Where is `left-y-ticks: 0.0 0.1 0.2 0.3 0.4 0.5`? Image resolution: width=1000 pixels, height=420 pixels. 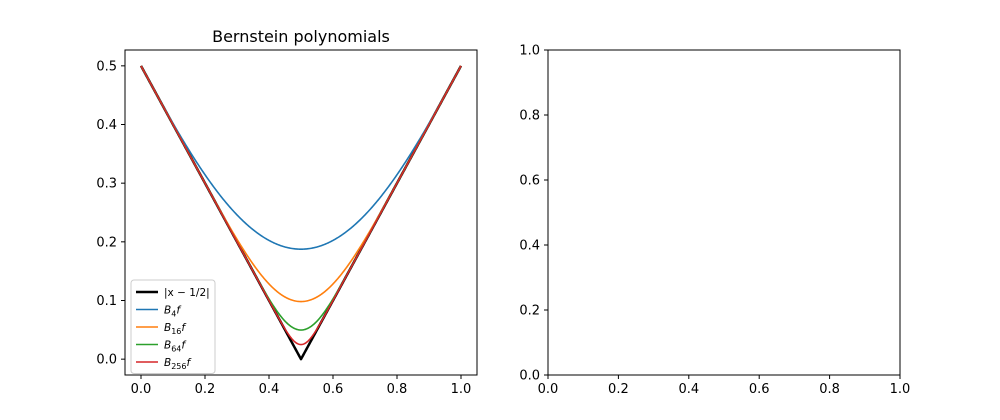
left-y-ticks: 0.0 0.1 0.2 0.3 0.4 0.5 is located at coordinates (110, 213).